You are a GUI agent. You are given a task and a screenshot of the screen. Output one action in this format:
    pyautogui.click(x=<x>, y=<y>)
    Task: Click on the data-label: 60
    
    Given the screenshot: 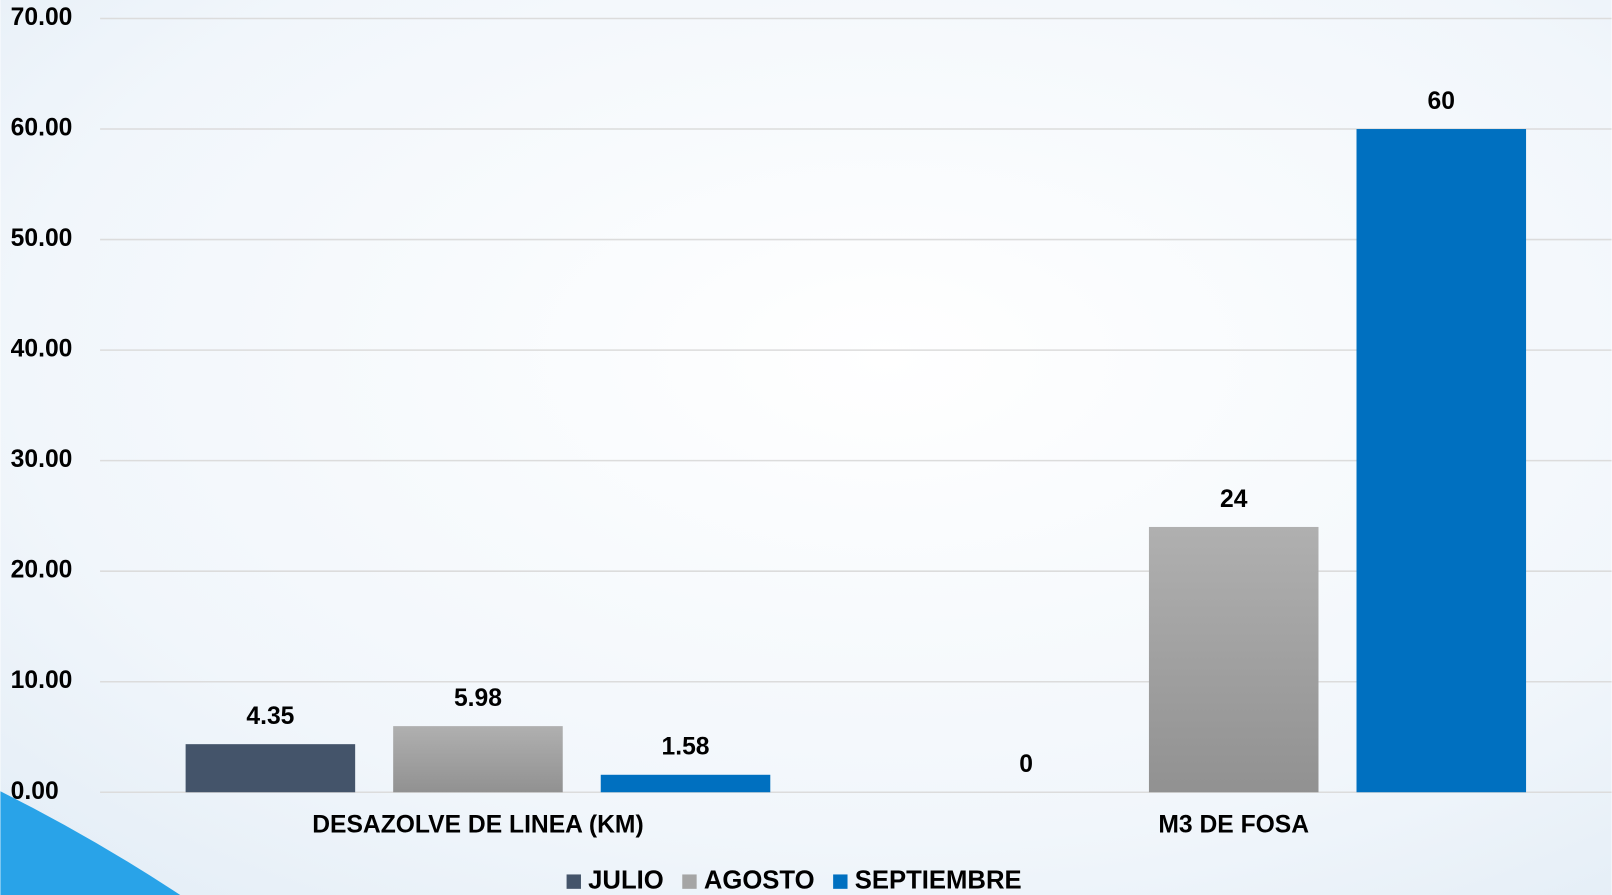 What is the action you would take?
    pyautogui.click(x=1441, y=101)
    